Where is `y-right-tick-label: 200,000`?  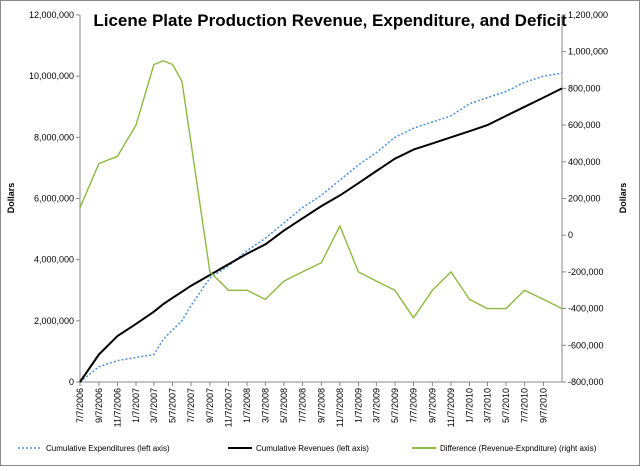 y-right-tick-label: 200,000 is located at coordinates (584, 199).